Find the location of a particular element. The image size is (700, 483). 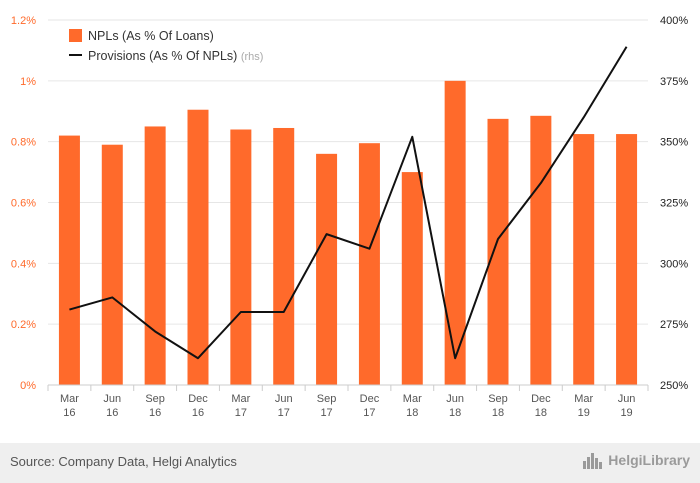

left-tick-label: 0.6% is located at coordinates (23, 204).